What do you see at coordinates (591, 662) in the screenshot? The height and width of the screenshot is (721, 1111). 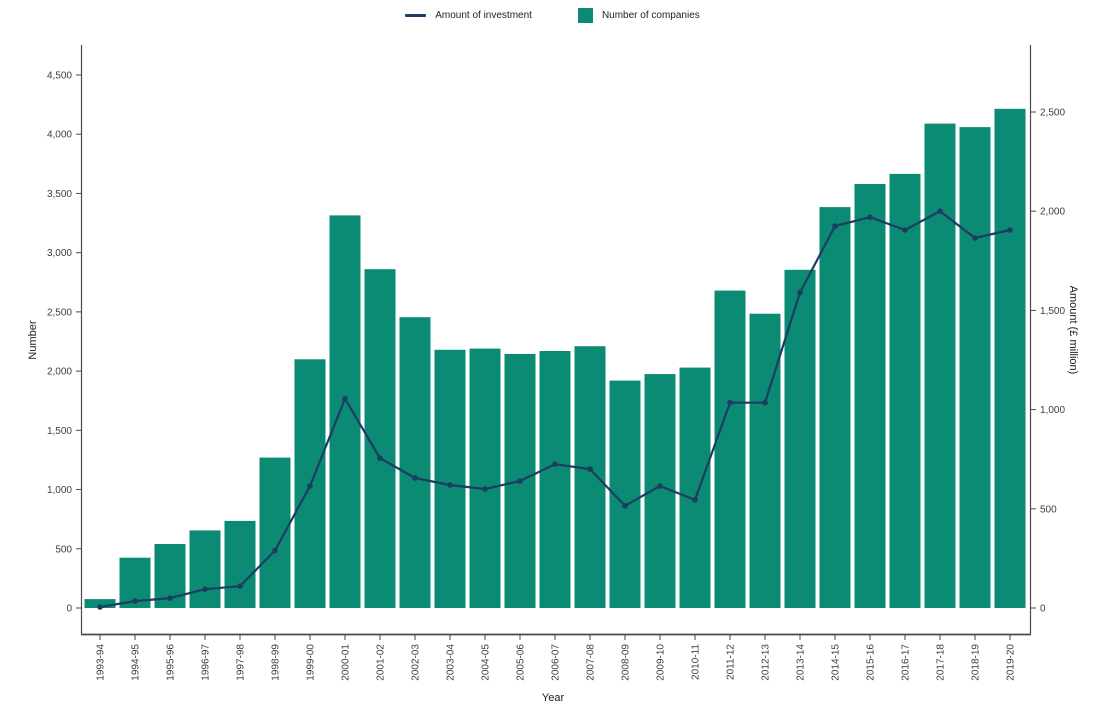 I see `x-axis-tick-label: 2007-08` at bounding box center [591, 662].